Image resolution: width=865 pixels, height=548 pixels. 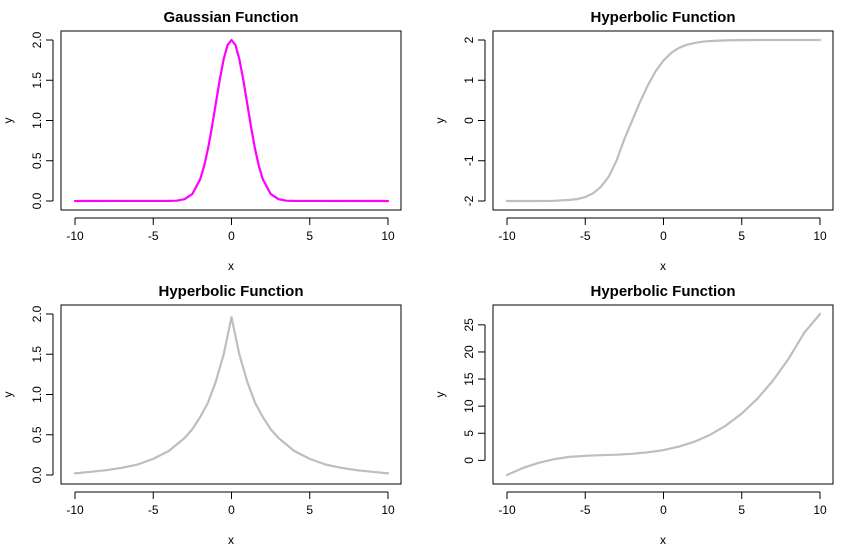 What do you see at coordinates (474, 391) in the screenshot?
I see `y-axis: 0 5 10 15 20 25` at bounding box center [474, 391].